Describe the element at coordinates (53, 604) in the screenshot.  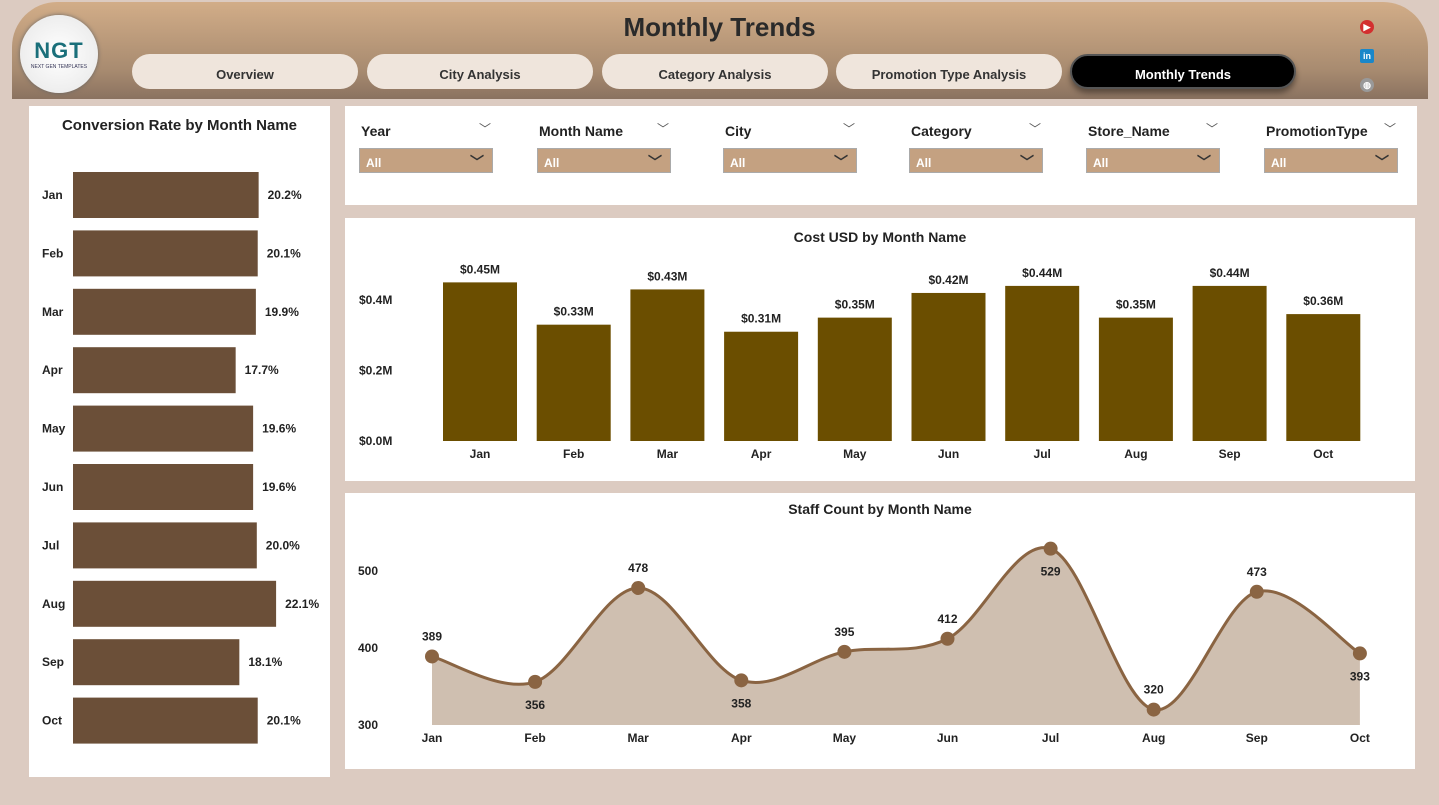
I see `y-tick-label: Aug` at that location.